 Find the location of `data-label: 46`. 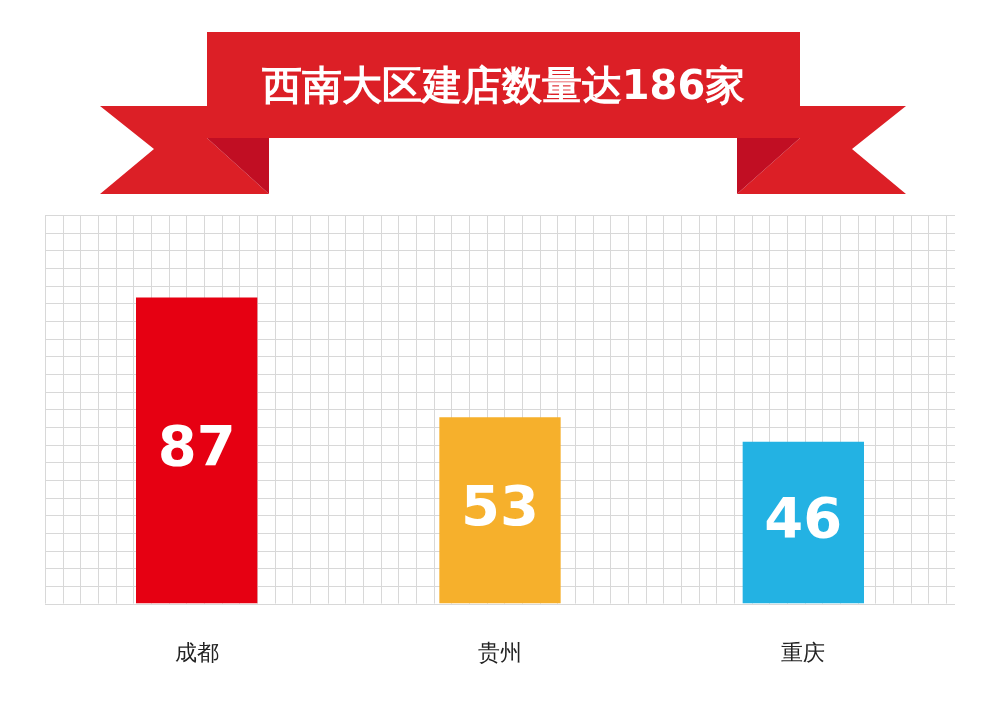

data-label: 46 is located at coordinates (803, 518).